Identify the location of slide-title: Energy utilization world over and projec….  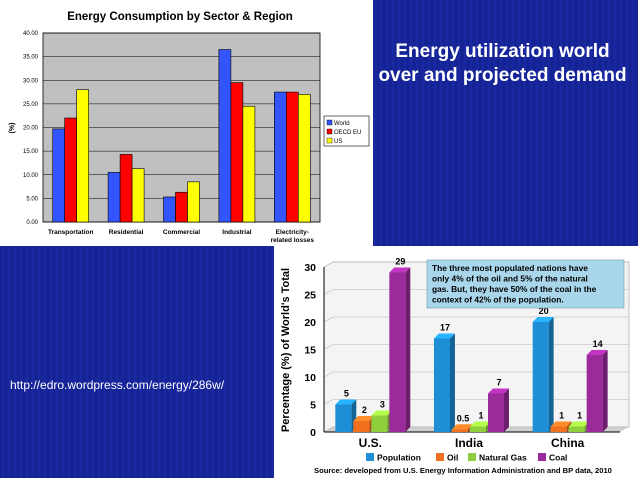
(502, 63).